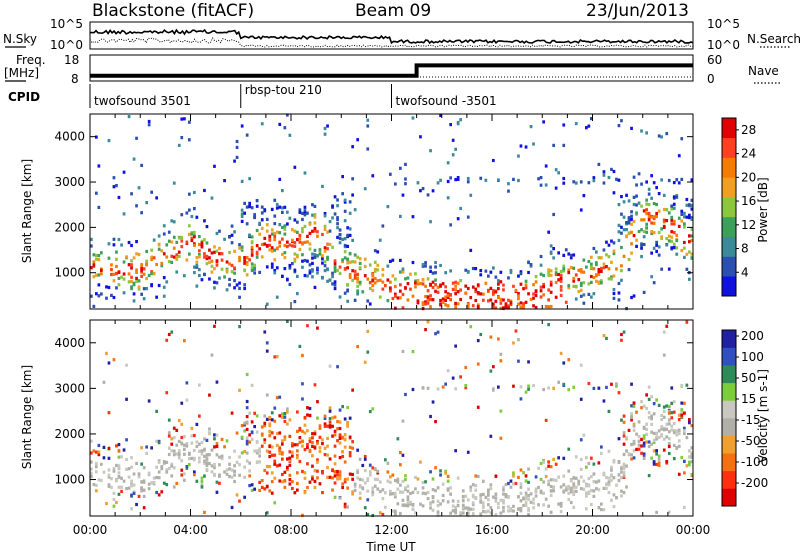 The width and height of the screenshot is (800, 554). I want to click on cpid-segment-label: twofsound -3501, so click(446, 101).